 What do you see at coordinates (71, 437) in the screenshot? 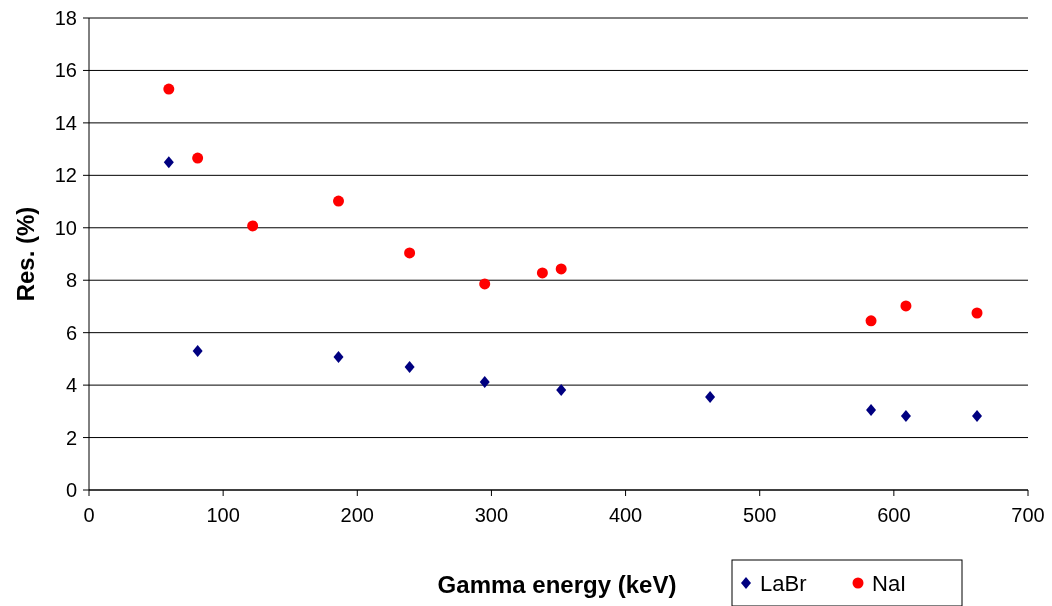
I see `y-tick-label: 2` at bounding box center [71, 437].